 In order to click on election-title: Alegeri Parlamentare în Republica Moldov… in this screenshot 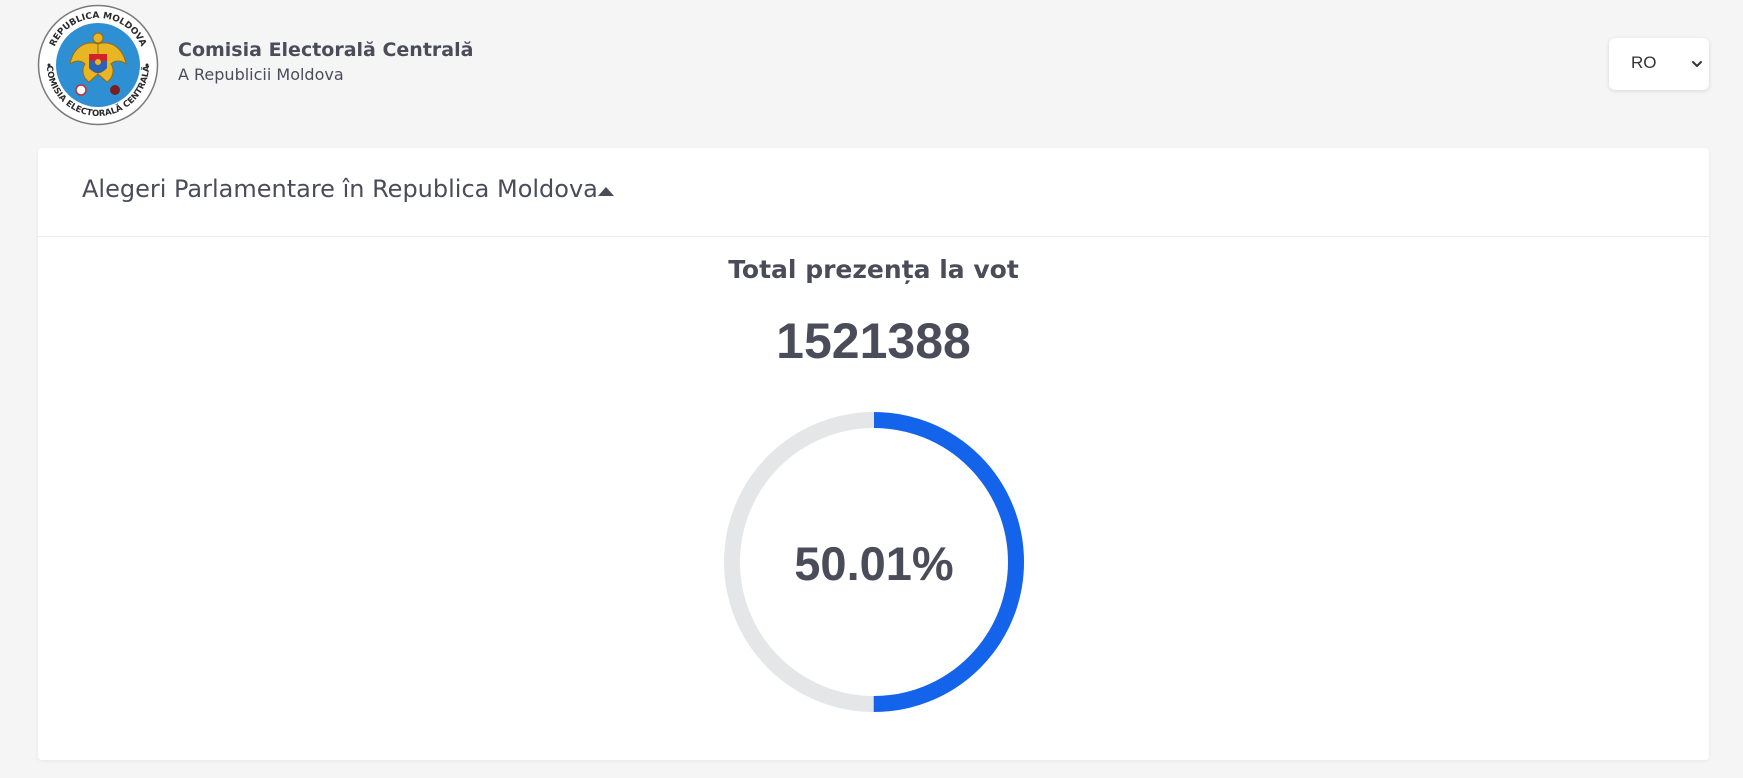, I will do `click(340, 189)`.